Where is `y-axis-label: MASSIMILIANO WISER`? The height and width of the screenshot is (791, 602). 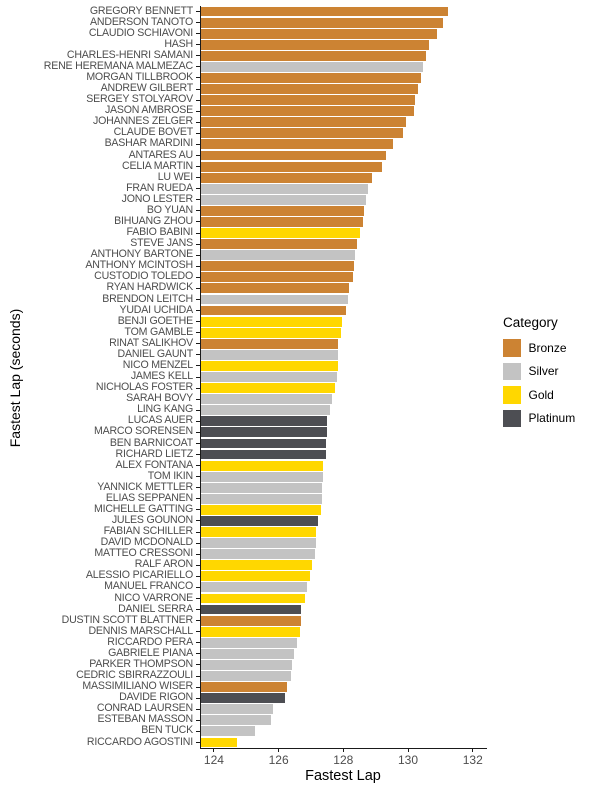 y-axis-label: MASSIMILIANO WISER is located at coordinates (137, 686).